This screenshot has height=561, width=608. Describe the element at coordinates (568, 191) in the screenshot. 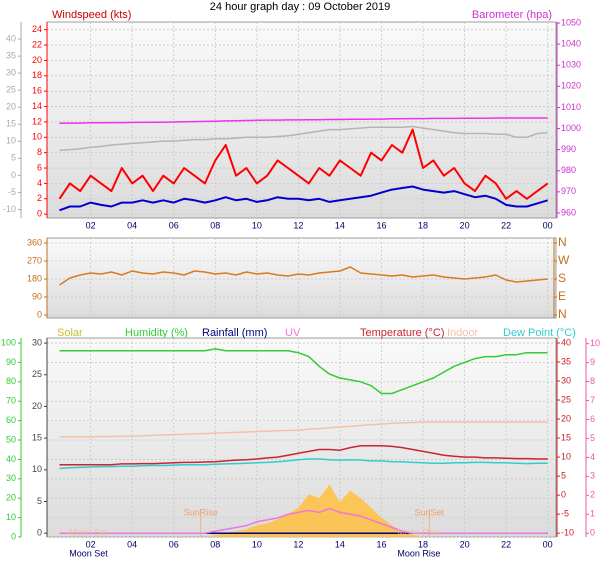

I see `y-tick-label: 970` at that location.